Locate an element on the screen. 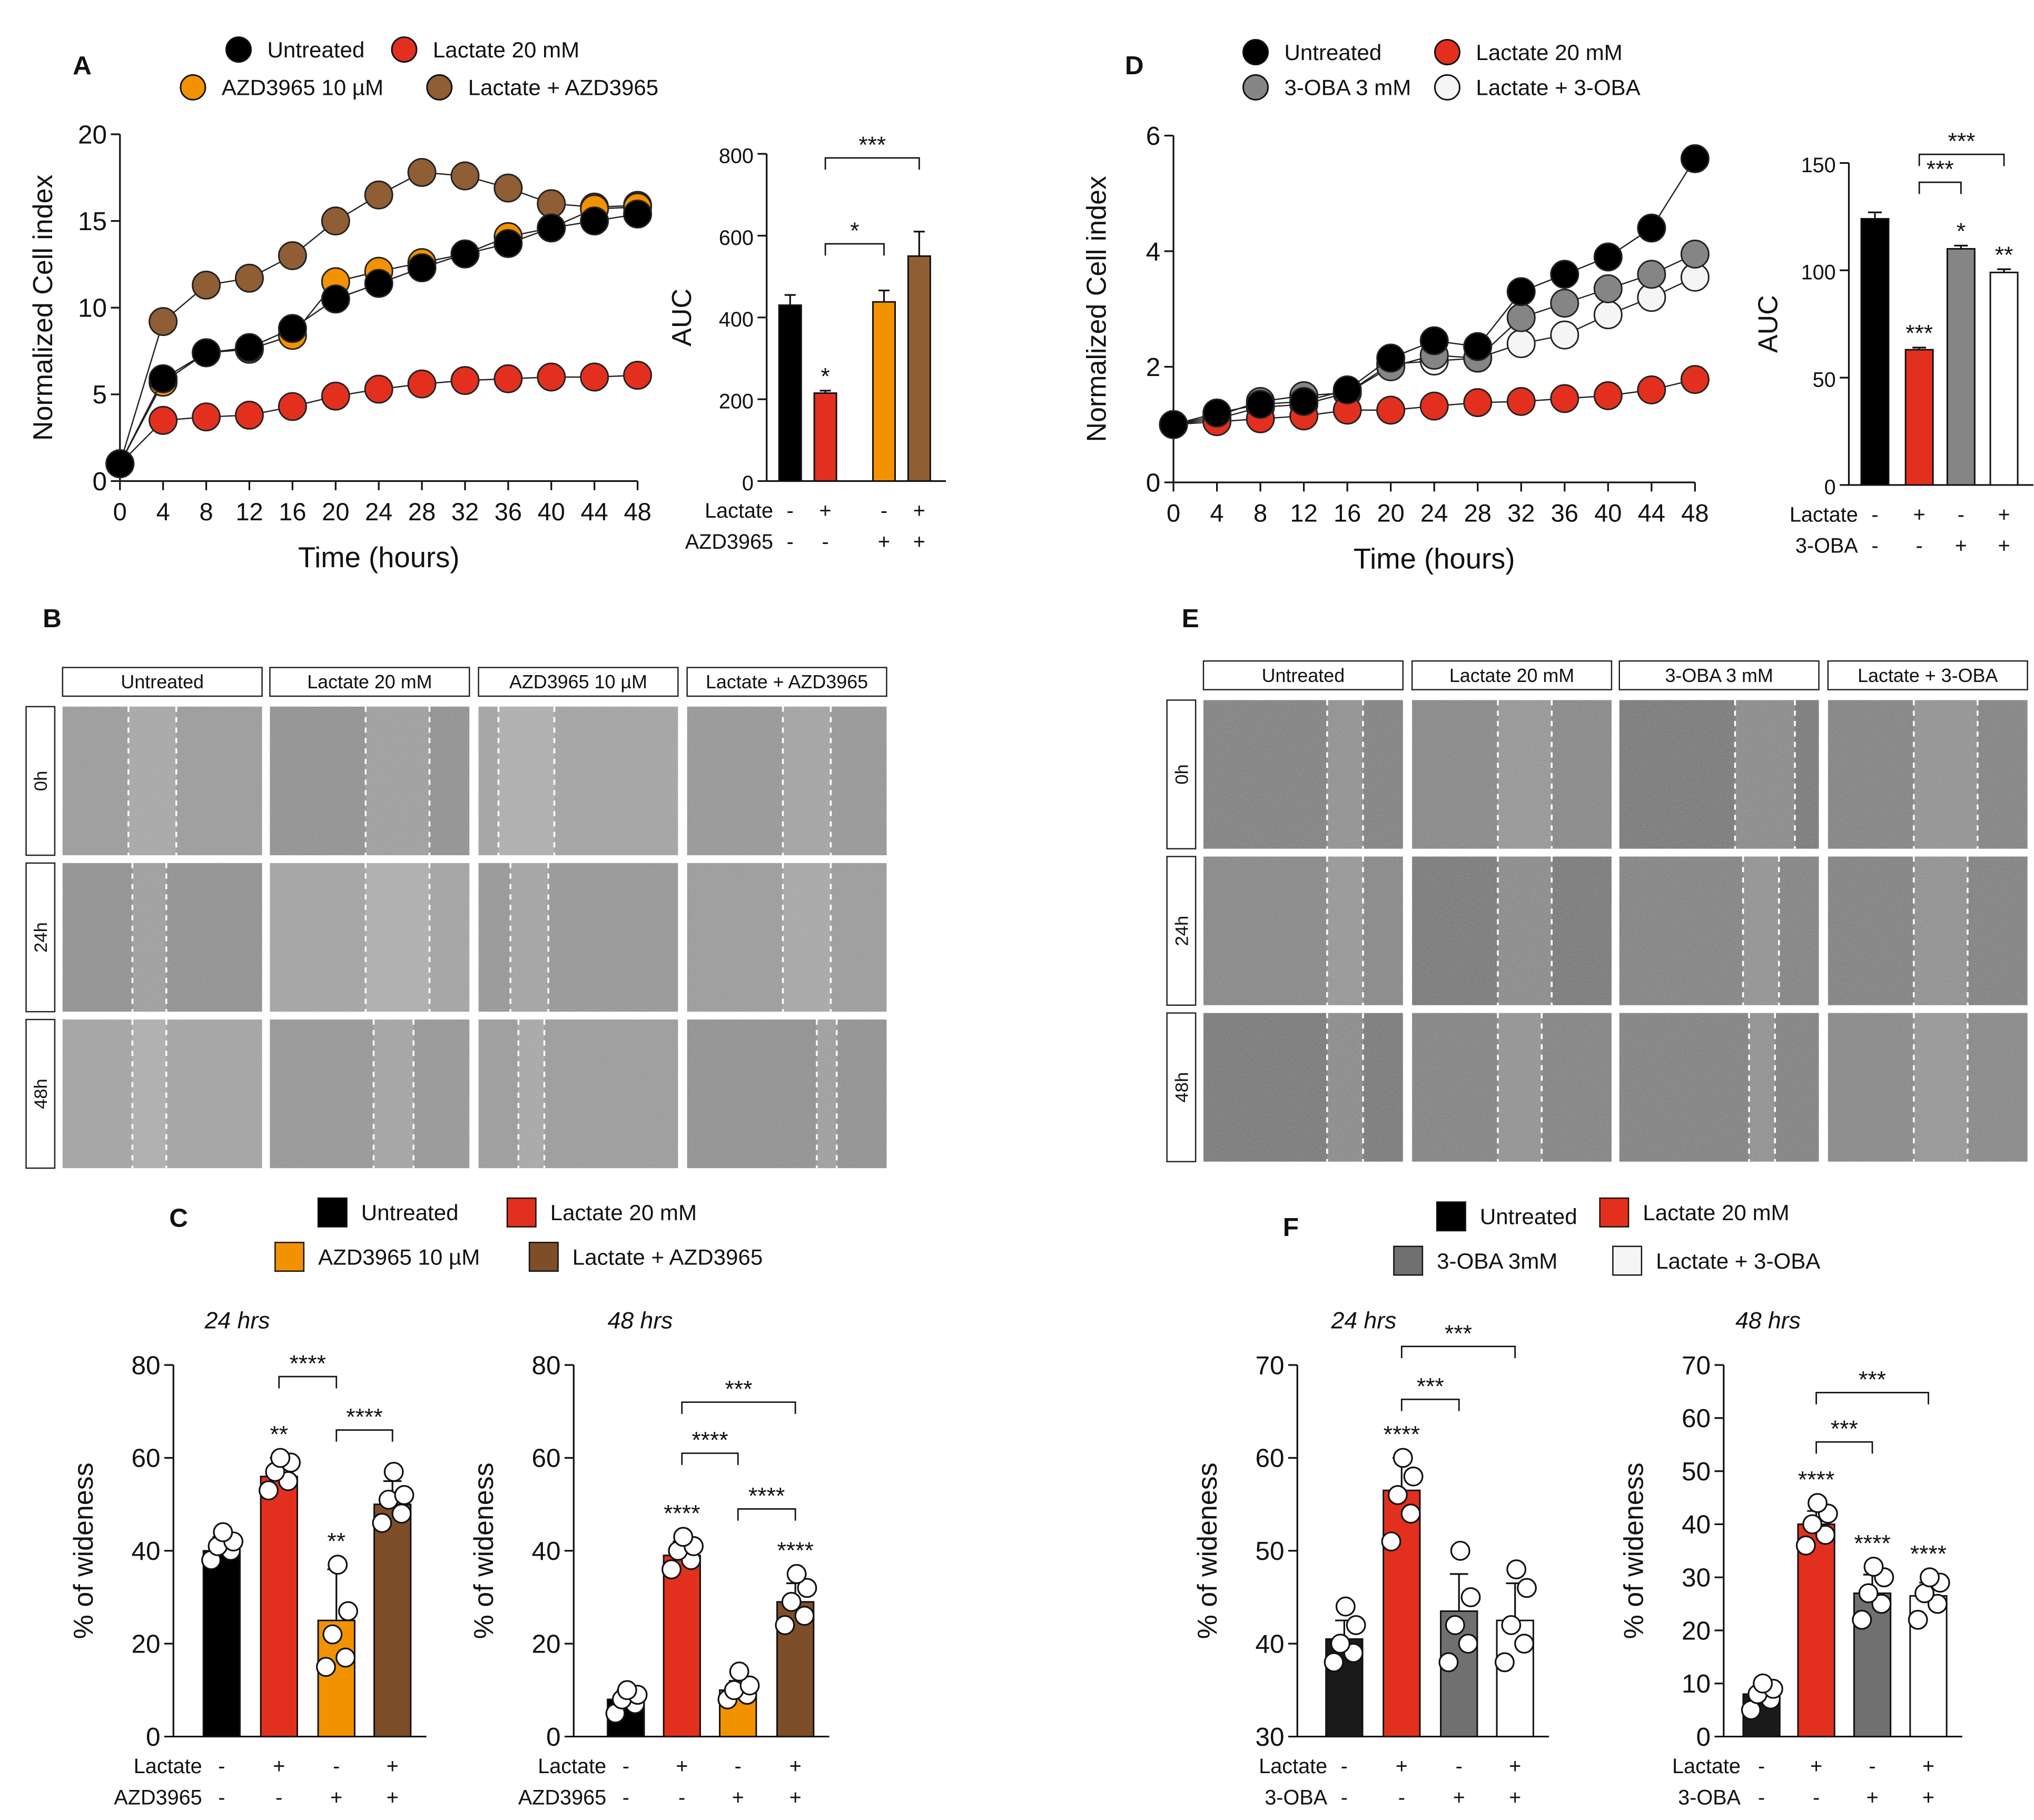 The height and width of the screenshot is (1820, 2034). y-tick-label: 50 is located at coordinates (1697, 1471).